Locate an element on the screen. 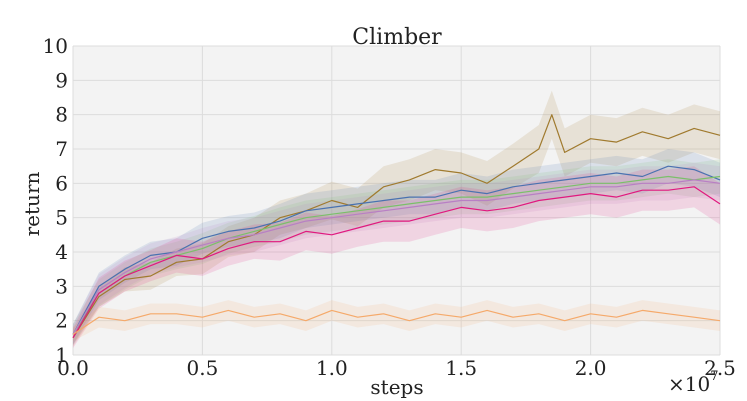 The width and height of the screenshot is (747, 401). x-tick-label: 2.0 is located at coordinates (591, 368).